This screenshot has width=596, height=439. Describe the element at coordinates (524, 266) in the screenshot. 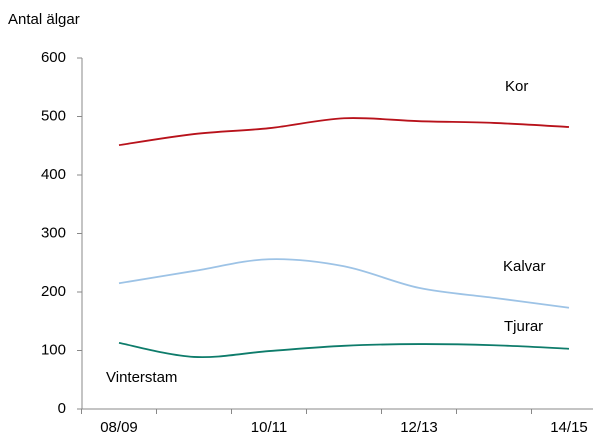

I see `series-label: Kalvar` at that location.